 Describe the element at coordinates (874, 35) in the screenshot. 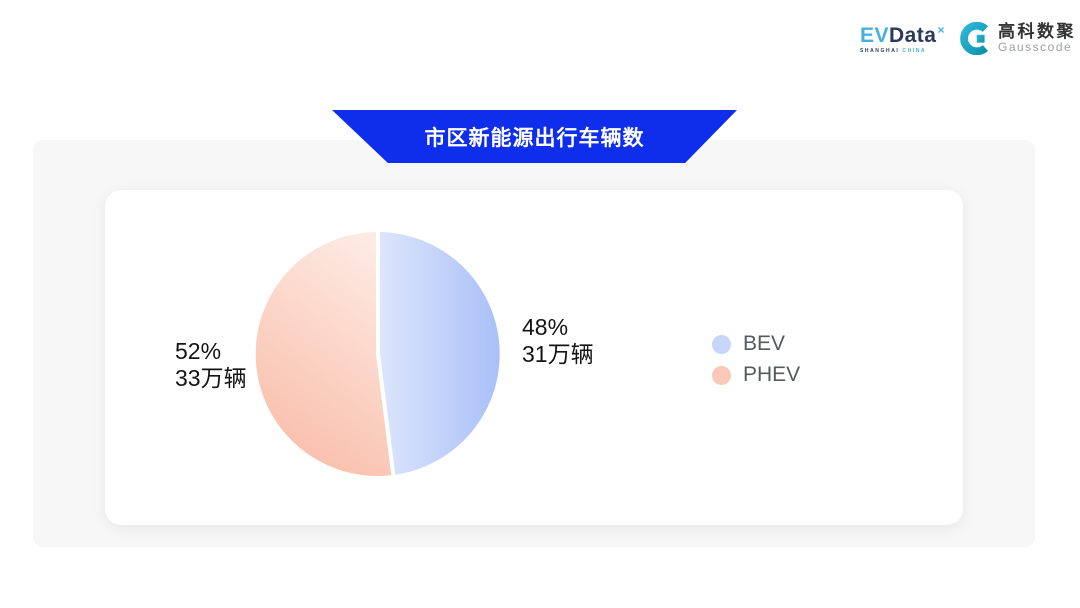

I see `evdata-ev-text: EV` at that location.